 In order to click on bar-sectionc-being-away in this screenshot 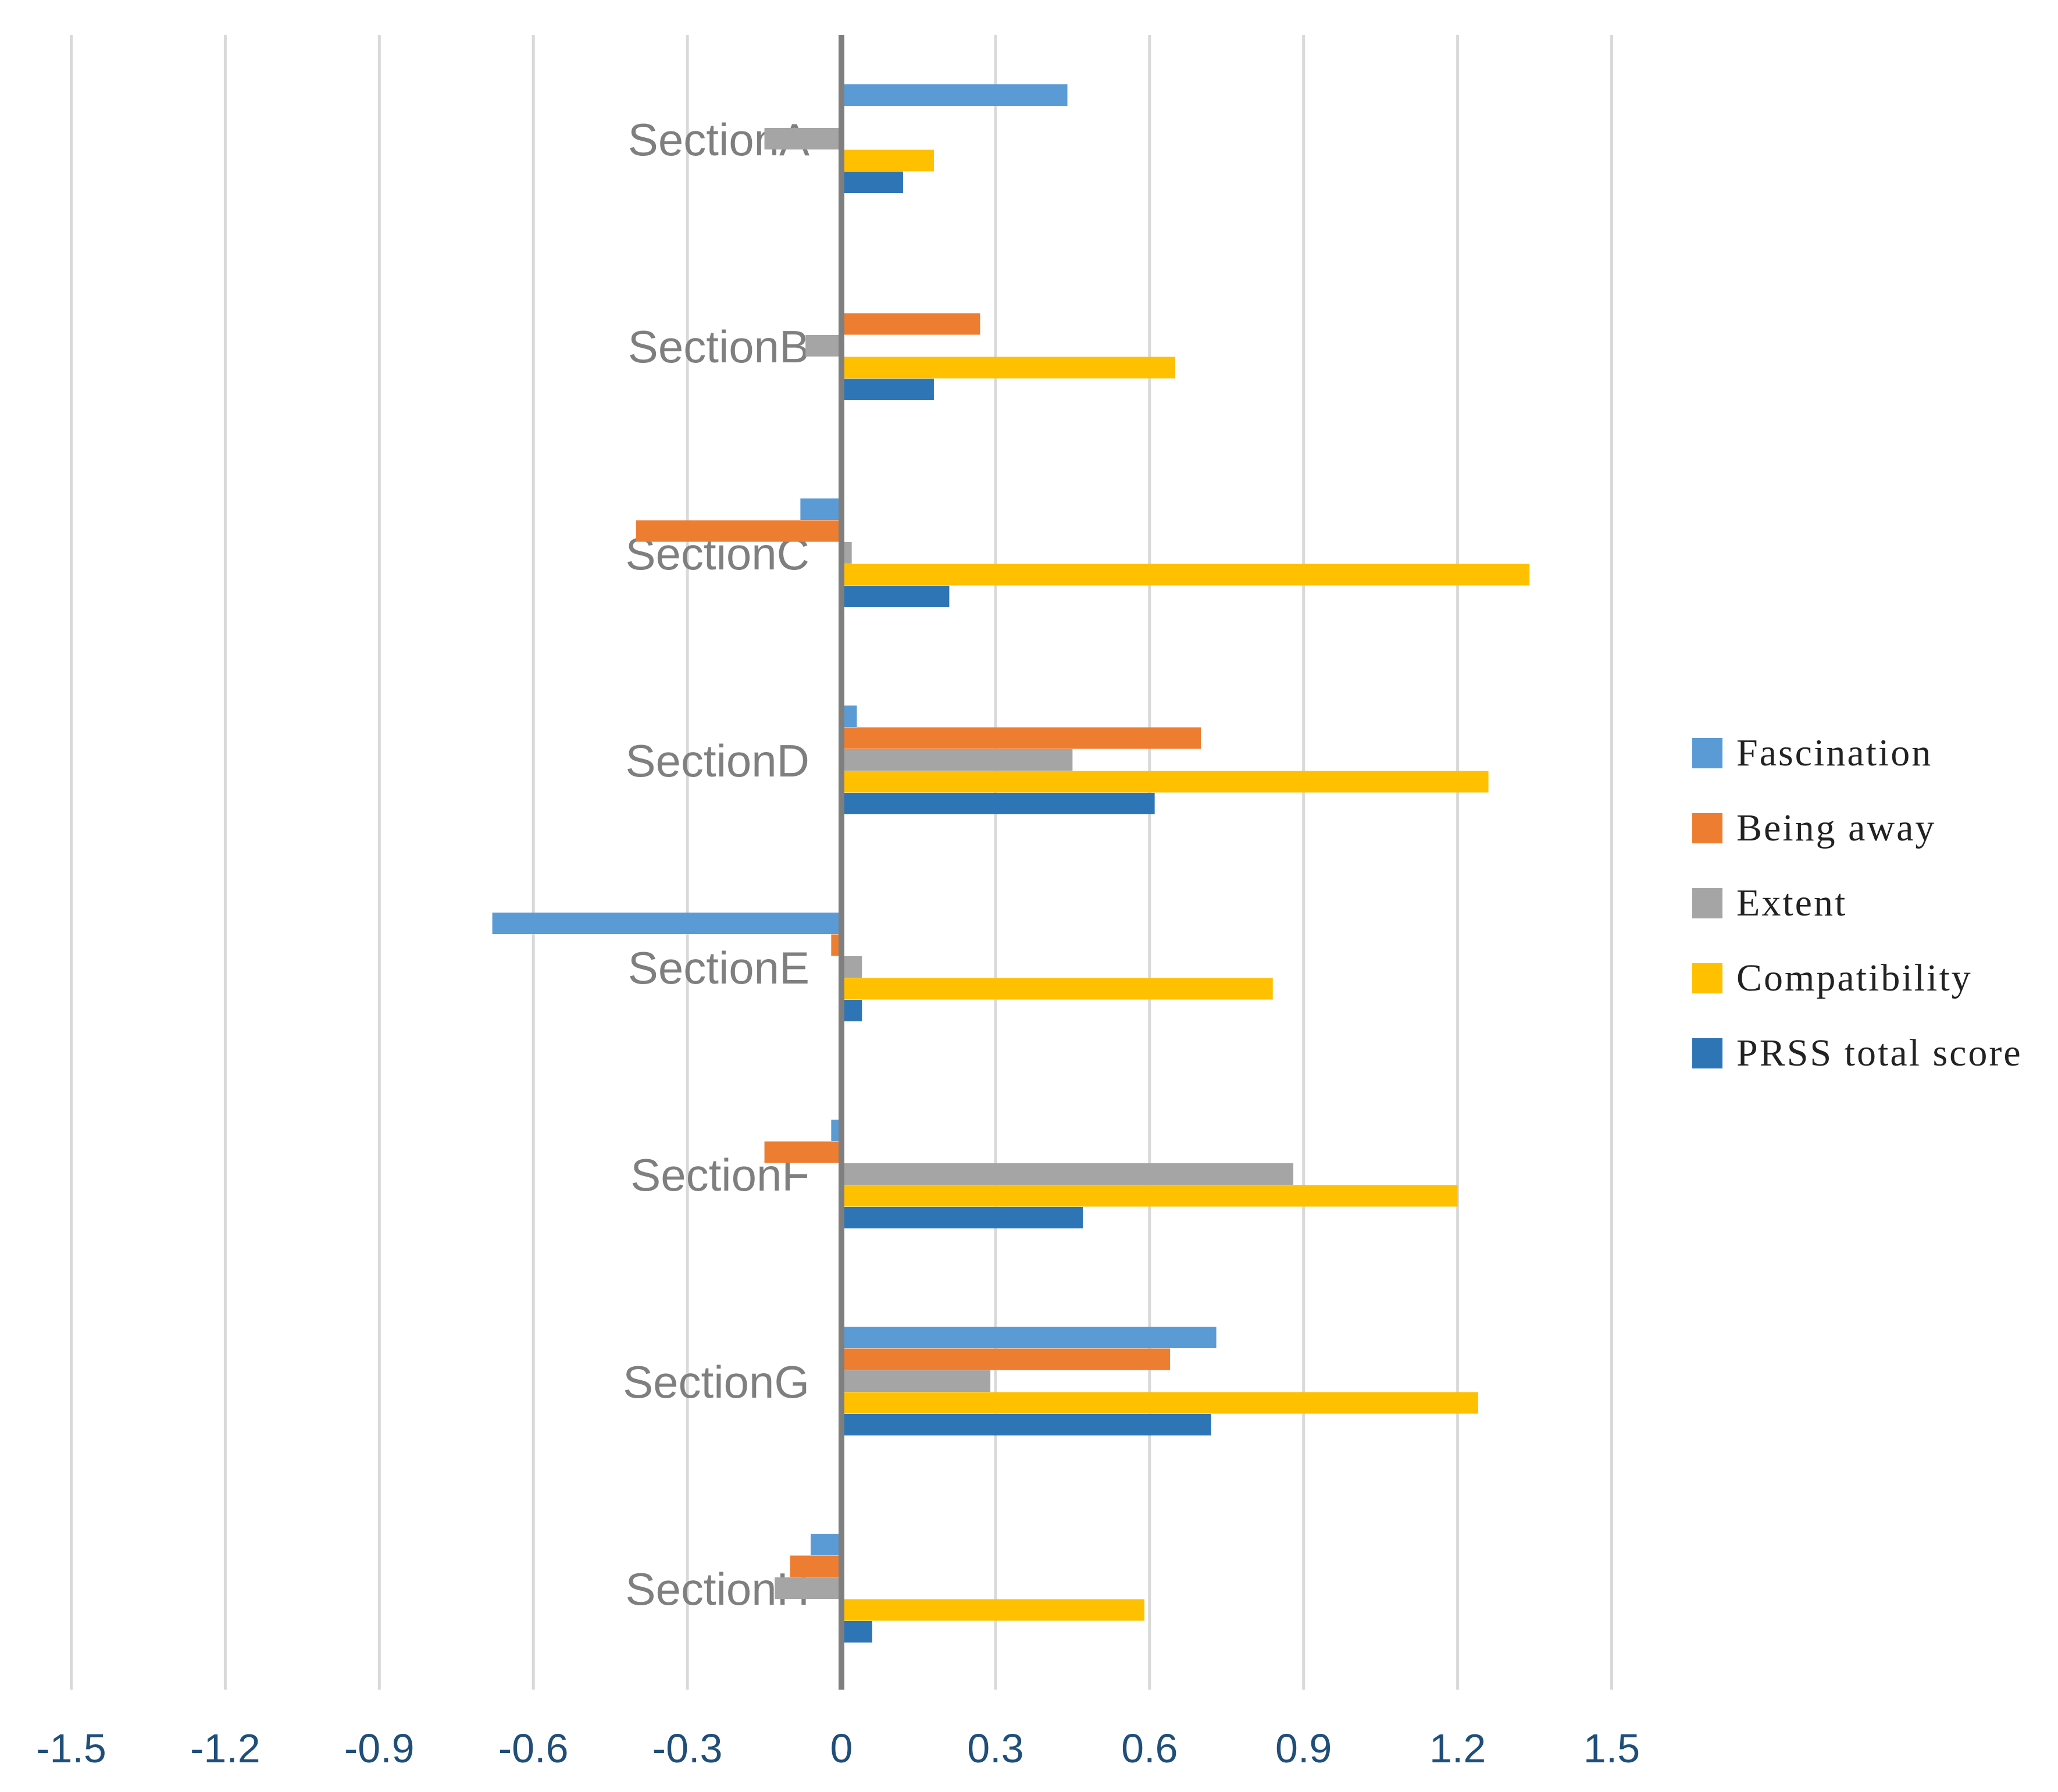, I will do `click(738, 531)`.